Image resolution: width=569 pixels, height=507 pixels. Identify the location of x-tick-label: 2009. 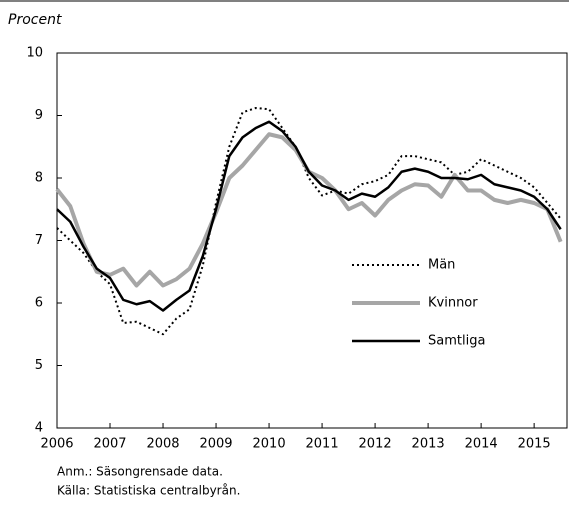
(215, 444).